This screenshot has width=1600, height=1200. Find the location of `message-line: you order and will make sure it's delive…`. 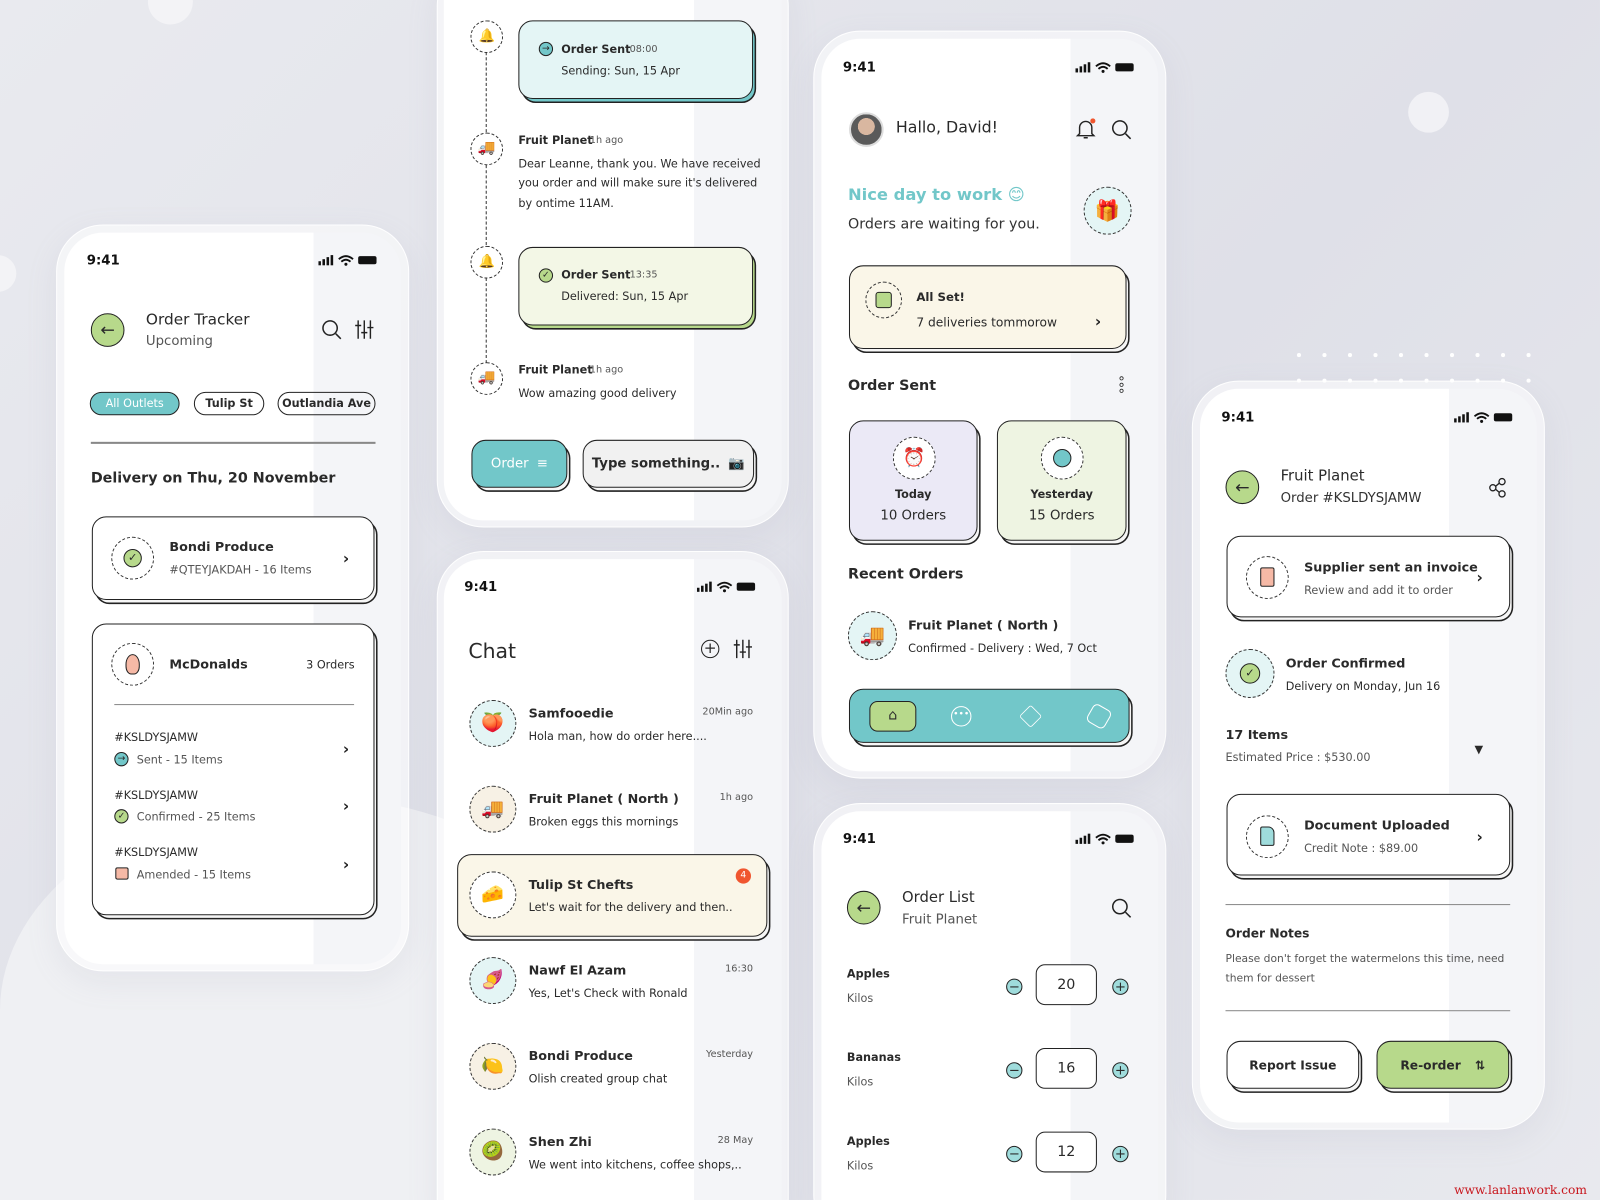

message-line: you order and will make sure it's delive… is located at coordinates (638, 183).